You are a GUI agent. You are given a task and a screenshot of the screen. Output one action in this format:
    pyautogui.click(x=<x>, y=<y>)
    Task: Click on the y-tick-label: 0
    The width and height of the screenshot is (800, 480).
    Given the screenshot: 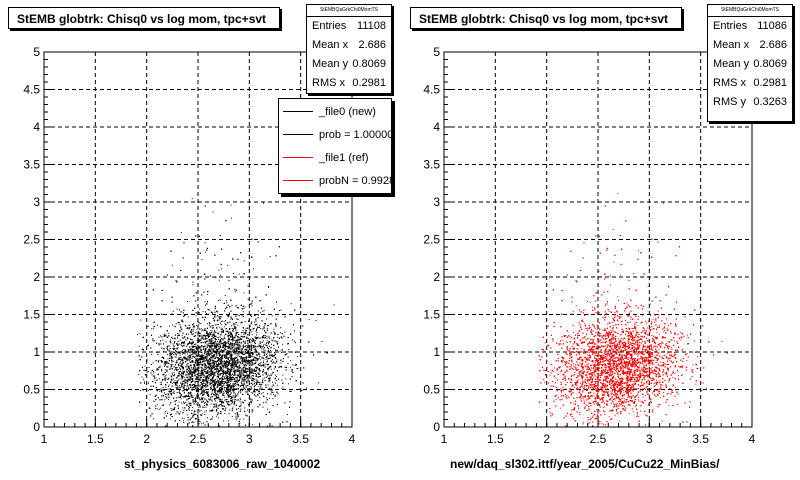 What is the action you would take?
    pyautogui.click(x=36, y=427)
    